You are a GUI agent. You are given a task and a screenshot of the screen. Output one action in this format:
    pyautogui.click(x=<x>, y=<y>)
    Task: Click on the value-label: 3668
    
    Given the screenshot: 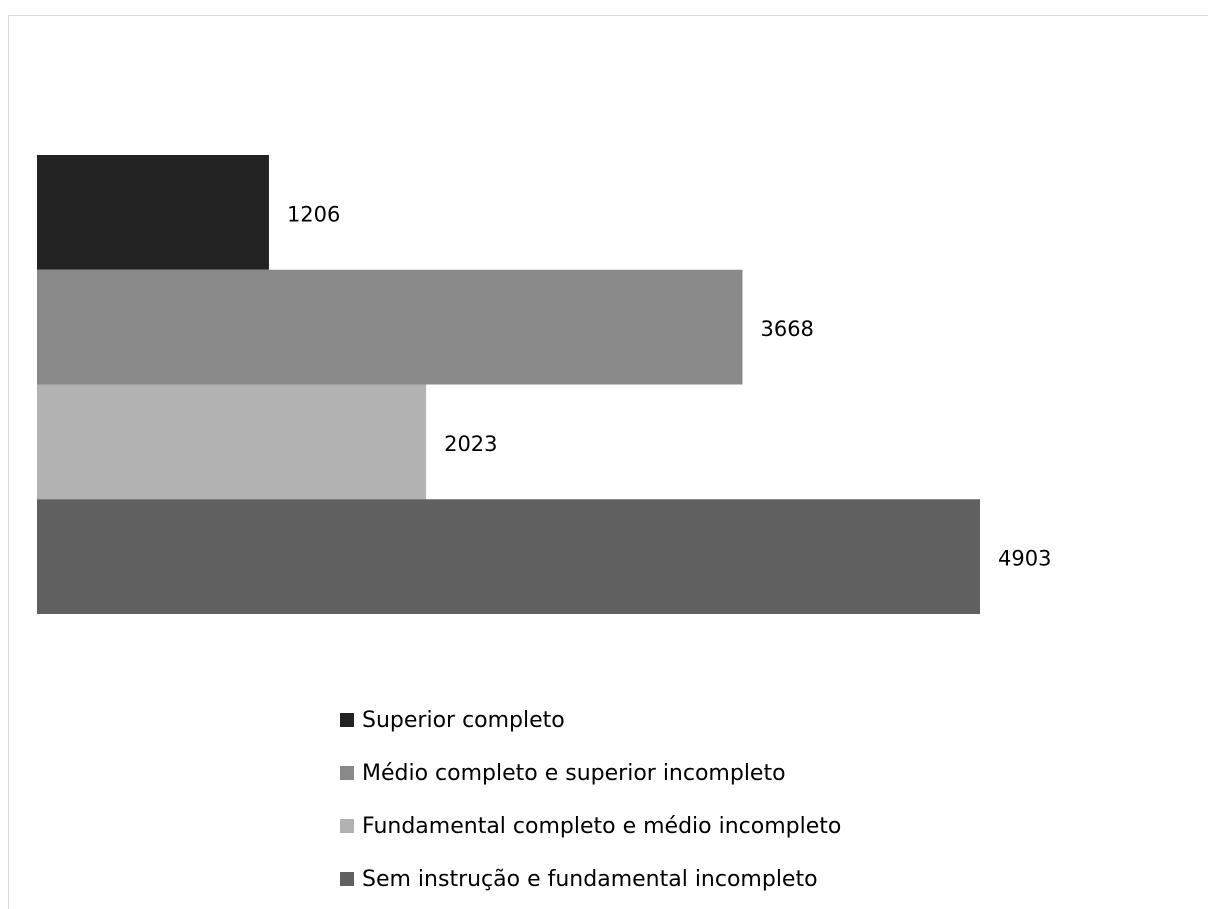 What is the action you would take?
    pyautogui.click(x=786, y=329)
    